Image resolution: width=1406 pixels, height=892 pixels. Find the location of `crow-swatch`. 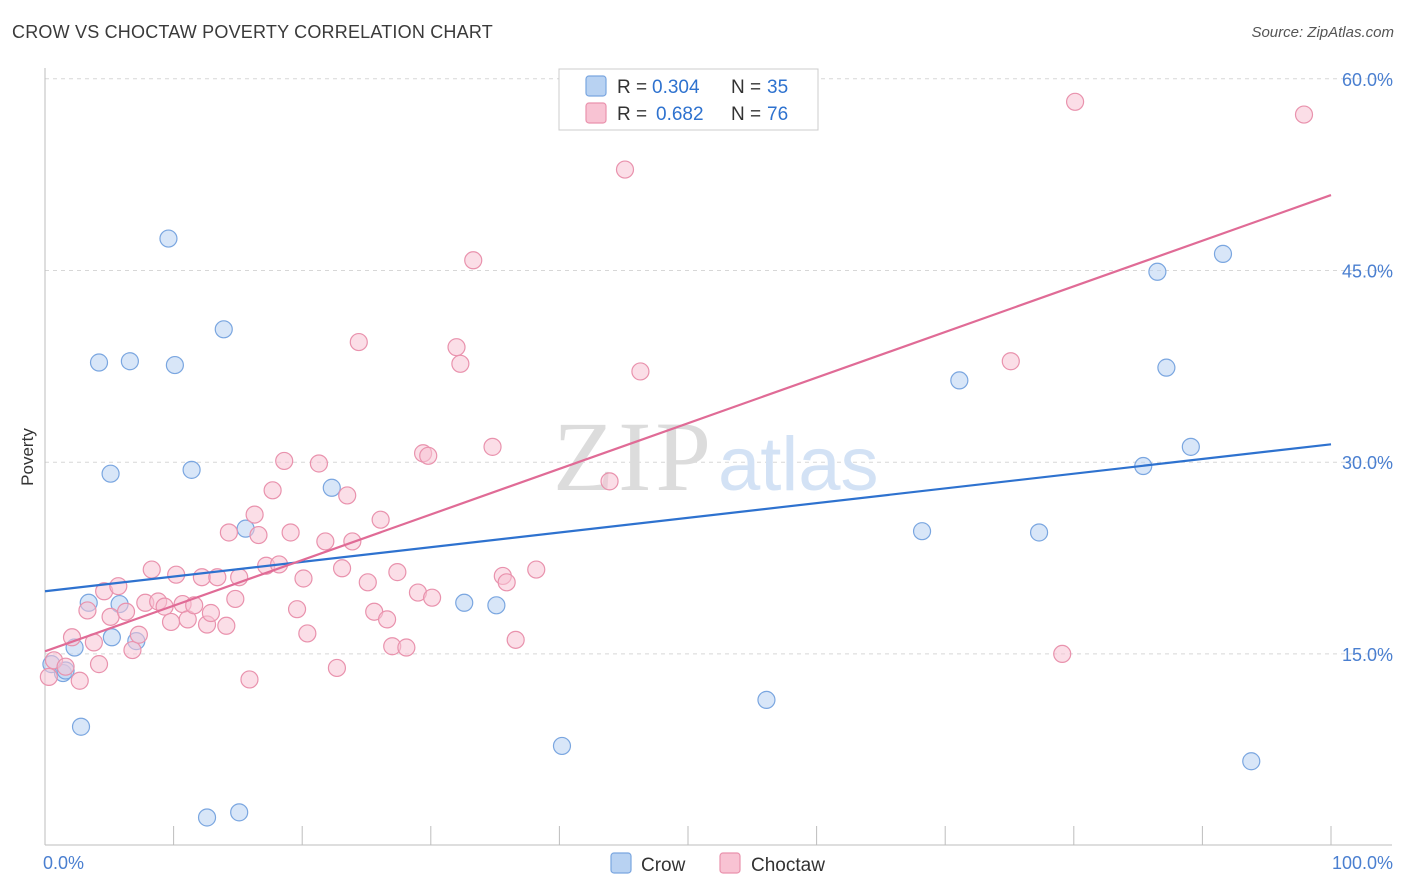

crow-swatch is located at coordinates (596, 86).